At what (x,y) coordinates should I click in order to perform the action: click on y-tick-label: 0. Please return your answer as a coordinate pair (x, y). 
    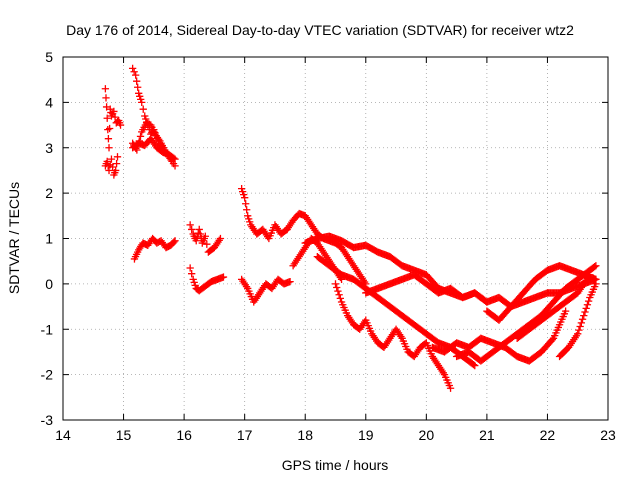
    Looking at the image, I should click on (49, 284).